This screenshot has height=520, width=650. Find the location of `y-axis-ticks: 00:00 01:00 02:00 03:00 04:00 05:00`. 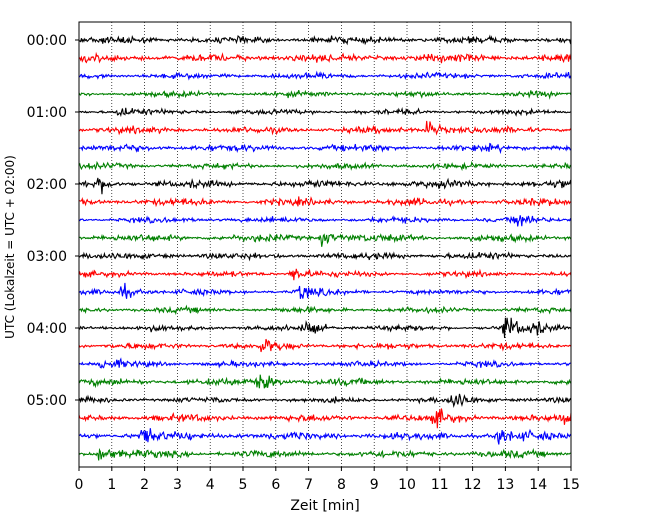

y-axis-ticks: 00:00 01:00 02:00 03:00 04:00 05:00 is located at coordinates (53, 221).